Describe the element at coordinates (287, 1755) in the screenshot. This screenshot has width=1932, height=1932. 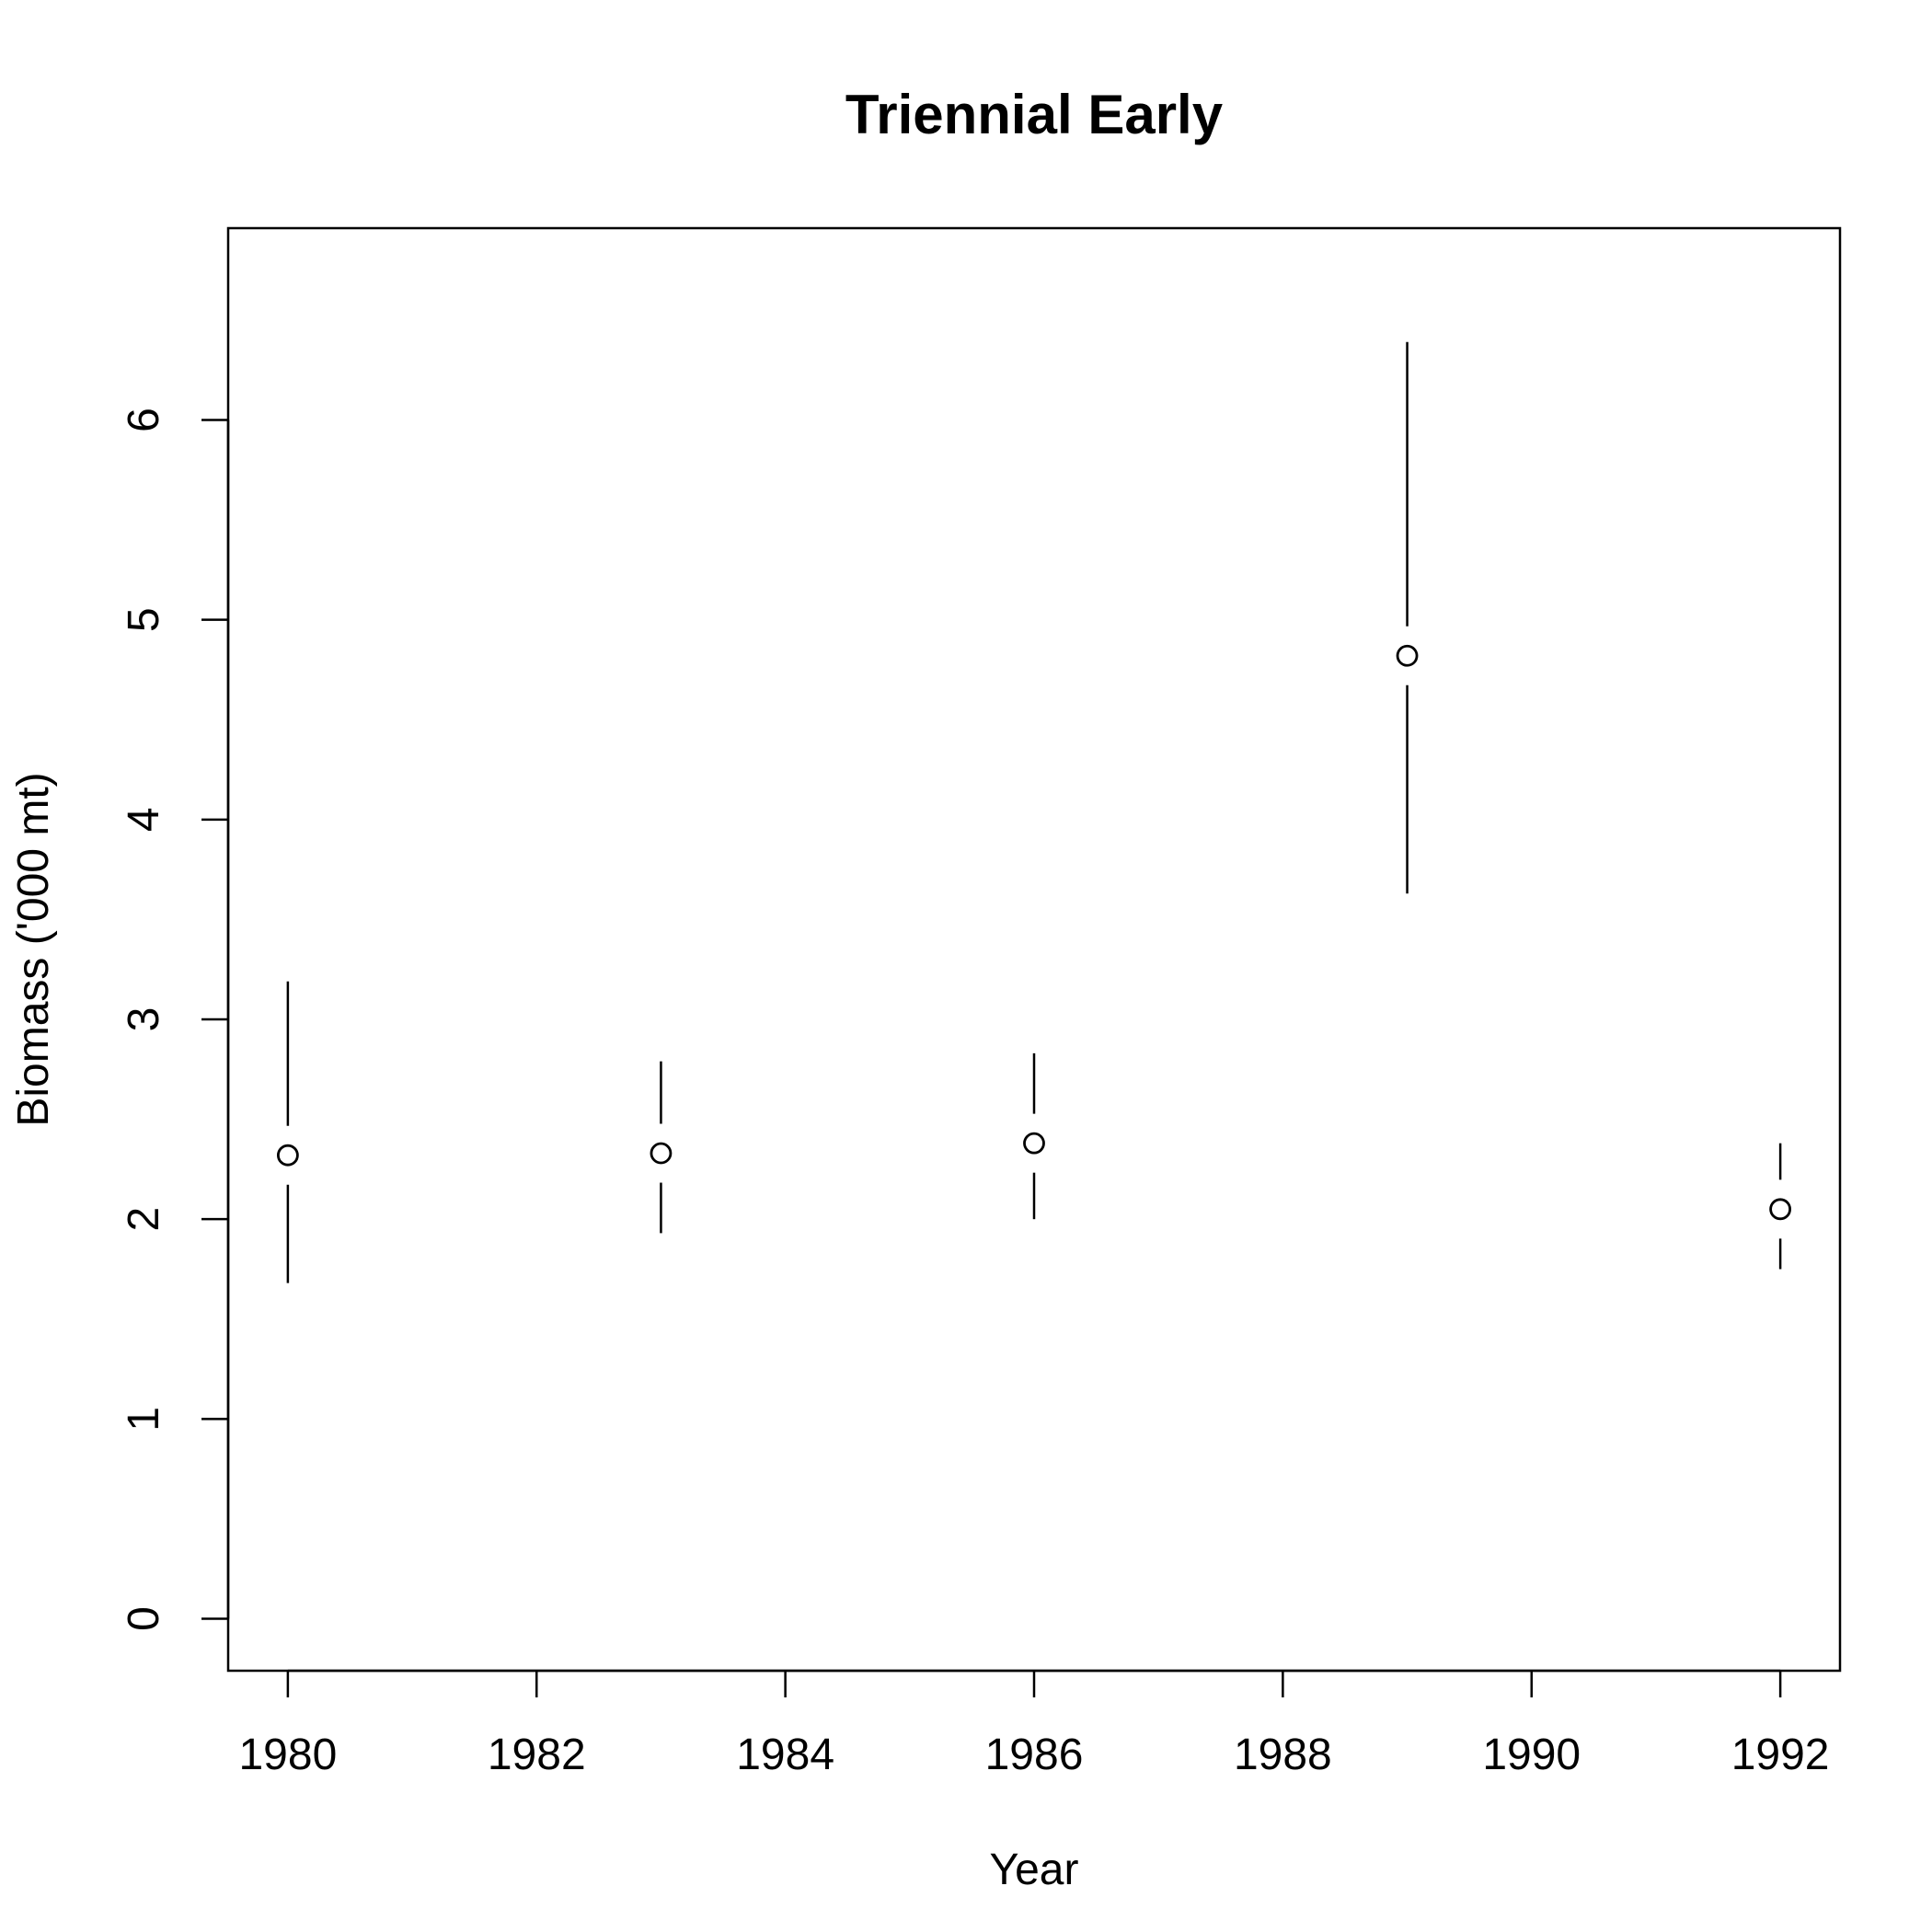
I see `x-tick-label: 1980` at that location.